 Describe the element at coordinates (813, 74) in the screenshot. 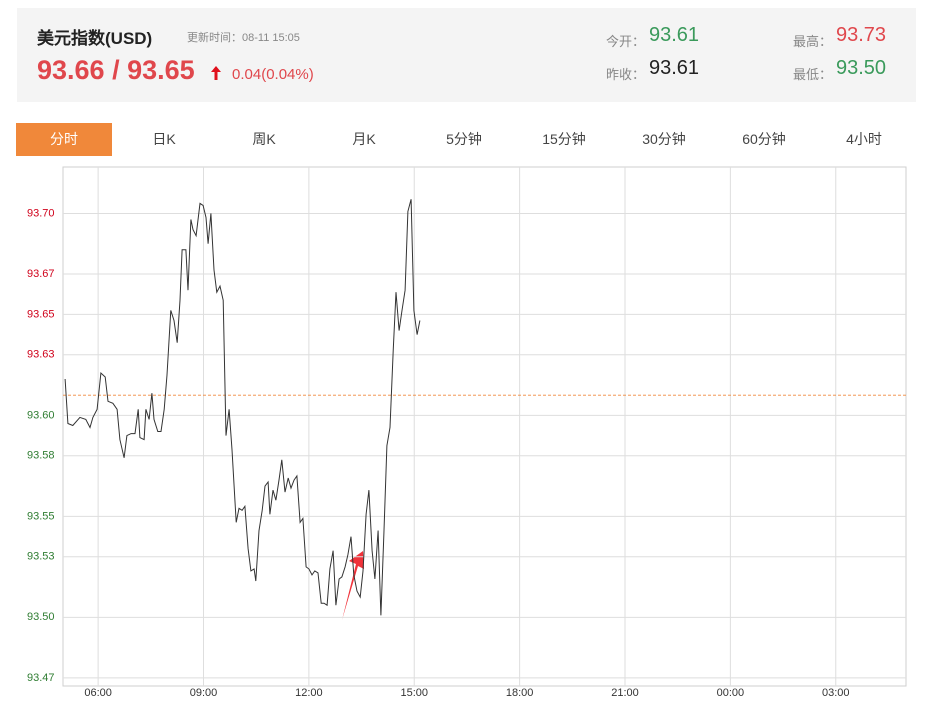

I see `stat-label: 最低：` at that location.